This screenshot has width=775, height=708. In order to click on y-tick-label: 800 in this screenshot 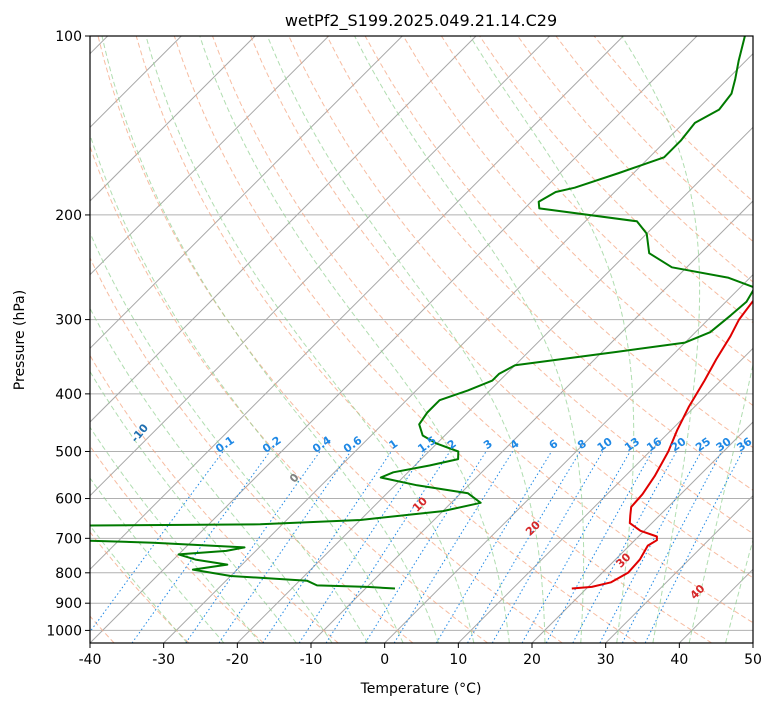, I will do `click(68, 574)`.